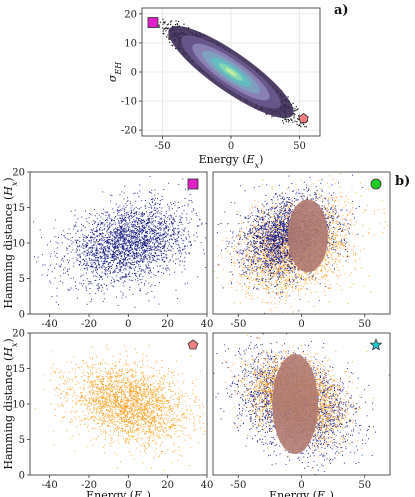 This screenshot has width=415, height=497. What do you see at coordinates (299, 146) in the screenshot?
I see `xtick-label-a-2: 50` at bounding box center [299, 146].